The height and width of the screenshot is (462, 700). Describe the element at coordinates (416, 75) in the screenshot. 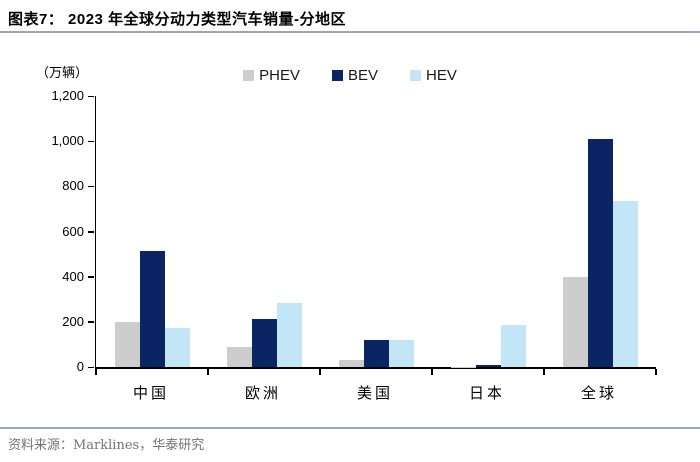

I see `legend-swatch-hev` at that location.